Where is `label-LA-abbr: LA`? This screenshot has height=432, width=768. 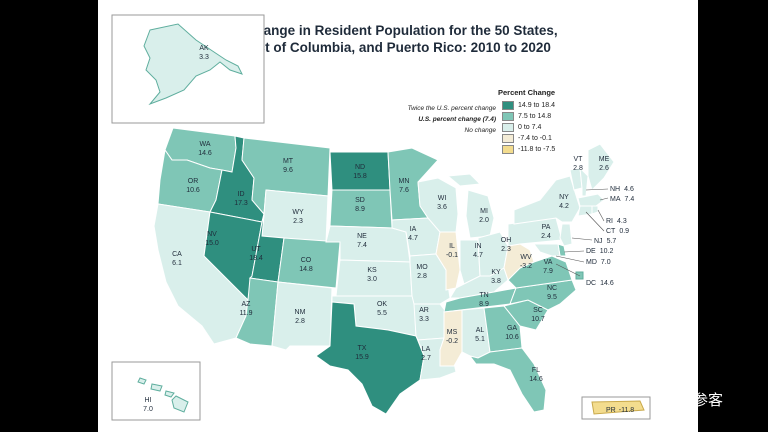 label-LA-abbr: LA is located at coordinates (426, 349).